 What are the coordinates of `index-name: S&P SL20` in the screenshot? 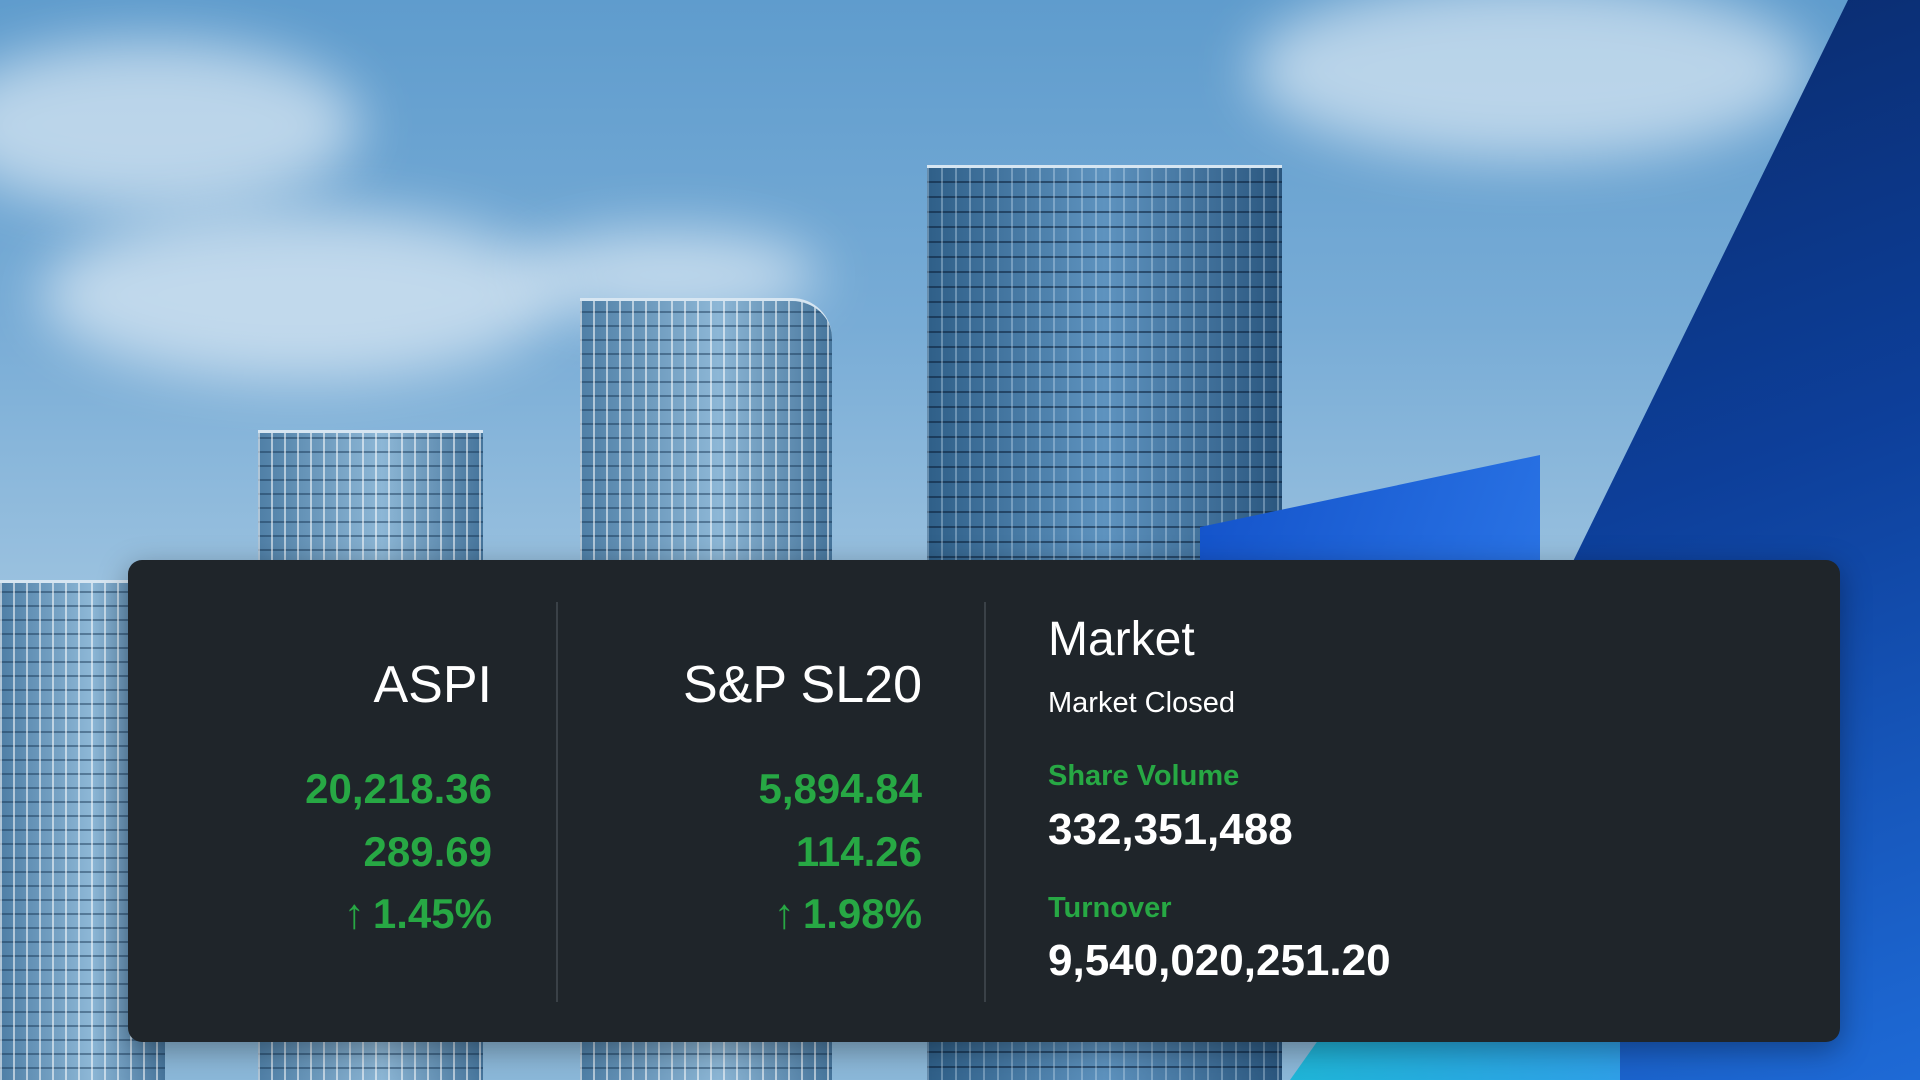 It's located at (802, 685).